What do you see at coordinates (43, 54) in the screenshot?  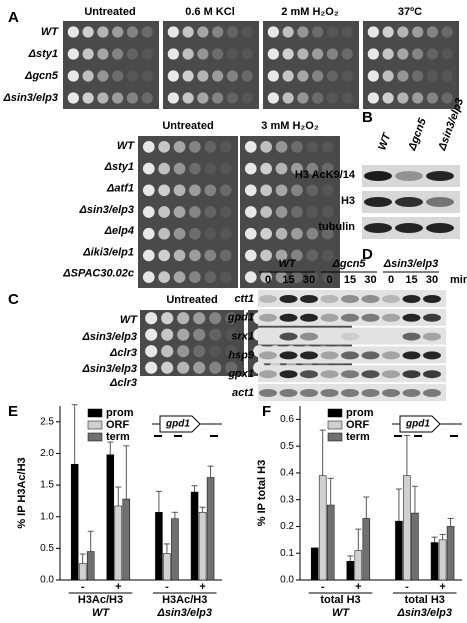 I see `strain-label: Δsty1` at bounding box center [43, 54].